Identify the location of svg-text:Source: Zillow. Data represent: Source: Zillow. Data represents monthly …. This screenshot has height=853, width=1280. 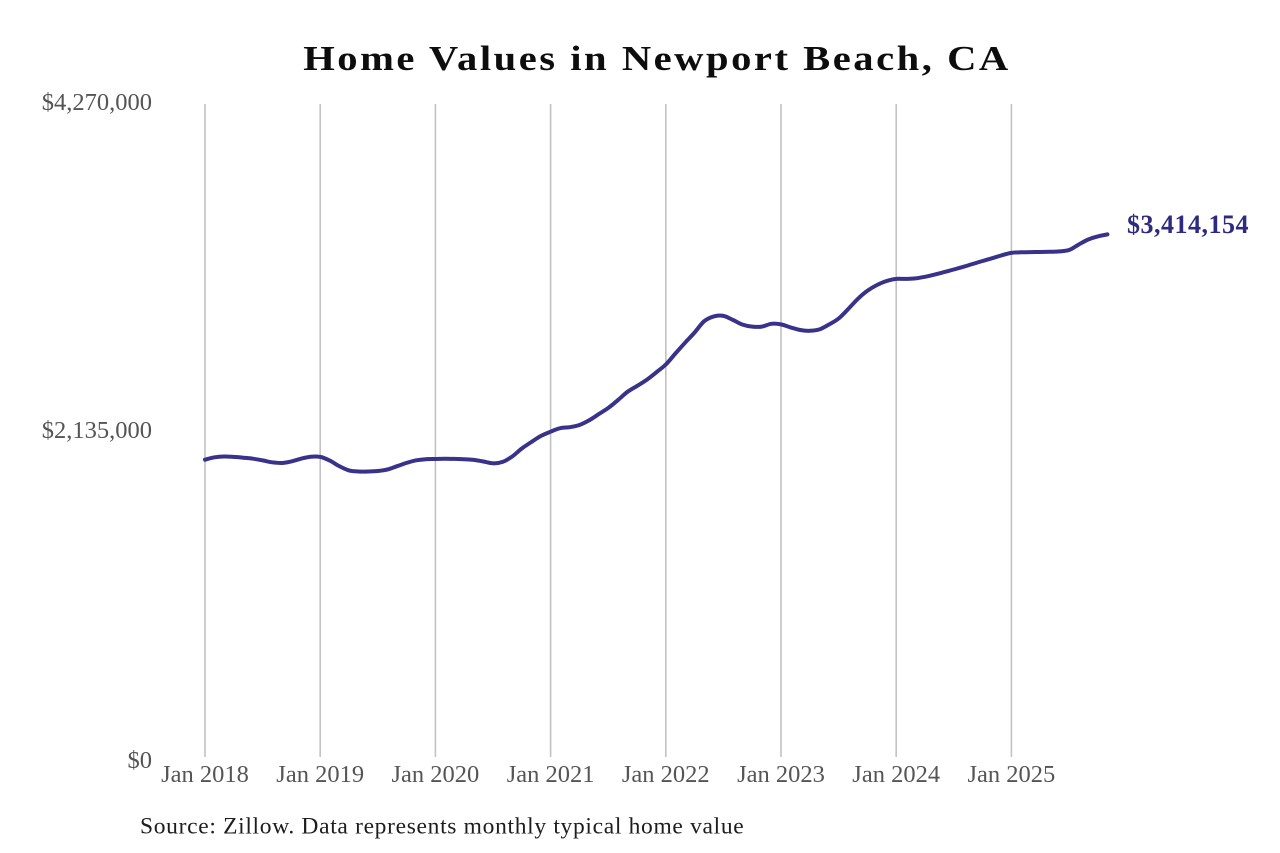
(442, 827).